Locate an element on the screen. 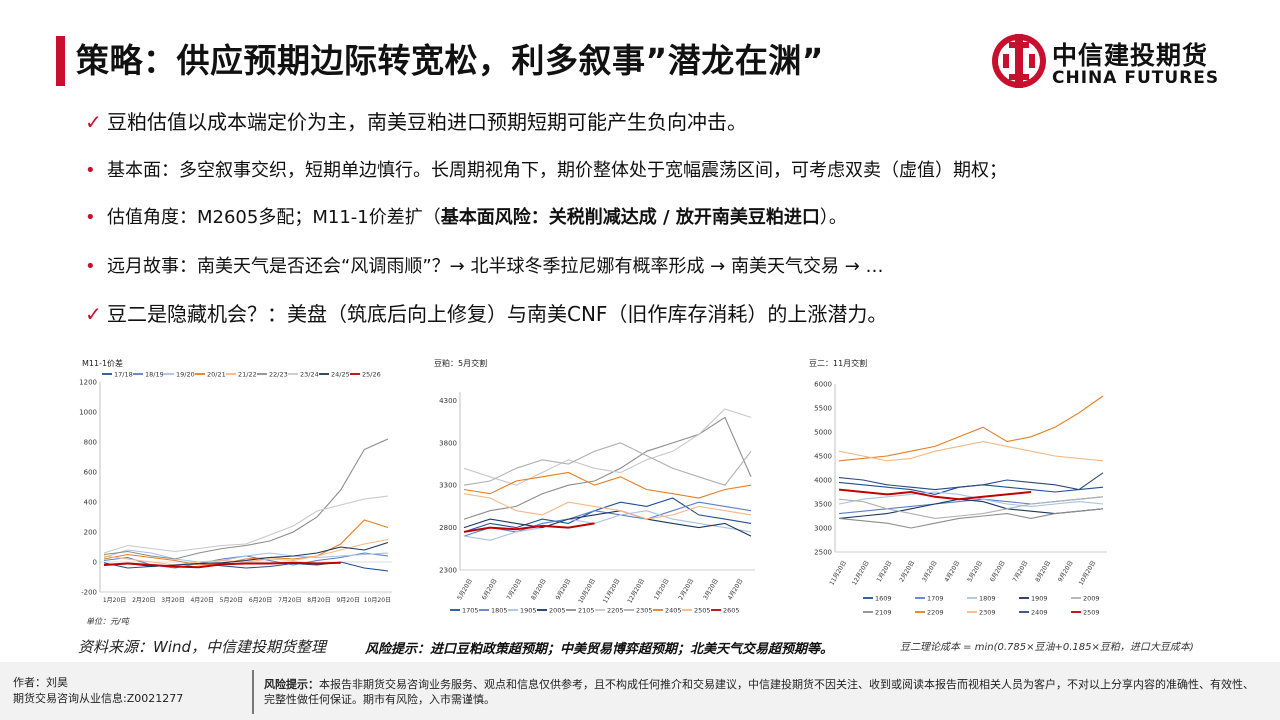 The image size is (1280, 720). legend-label: 1805 is located at coordinates (499, 611).